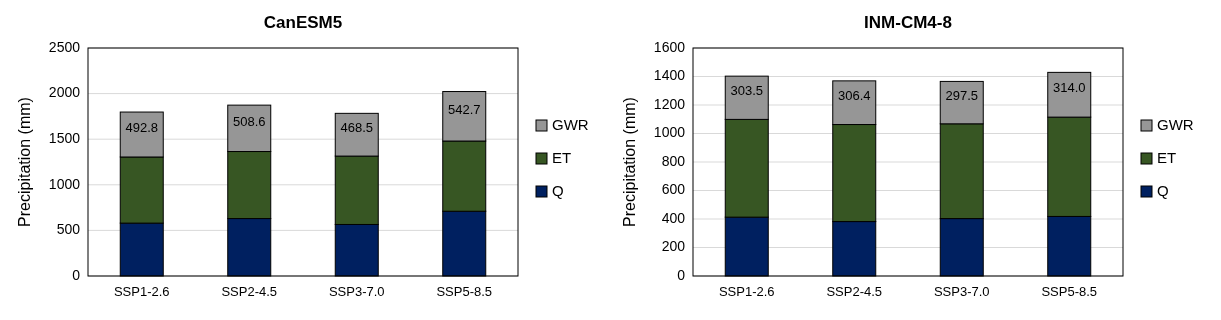  What do you see at coordinates (357, 128) in the screenshot?
I see `data-label: 468.5` at bounding box center [357, 128].